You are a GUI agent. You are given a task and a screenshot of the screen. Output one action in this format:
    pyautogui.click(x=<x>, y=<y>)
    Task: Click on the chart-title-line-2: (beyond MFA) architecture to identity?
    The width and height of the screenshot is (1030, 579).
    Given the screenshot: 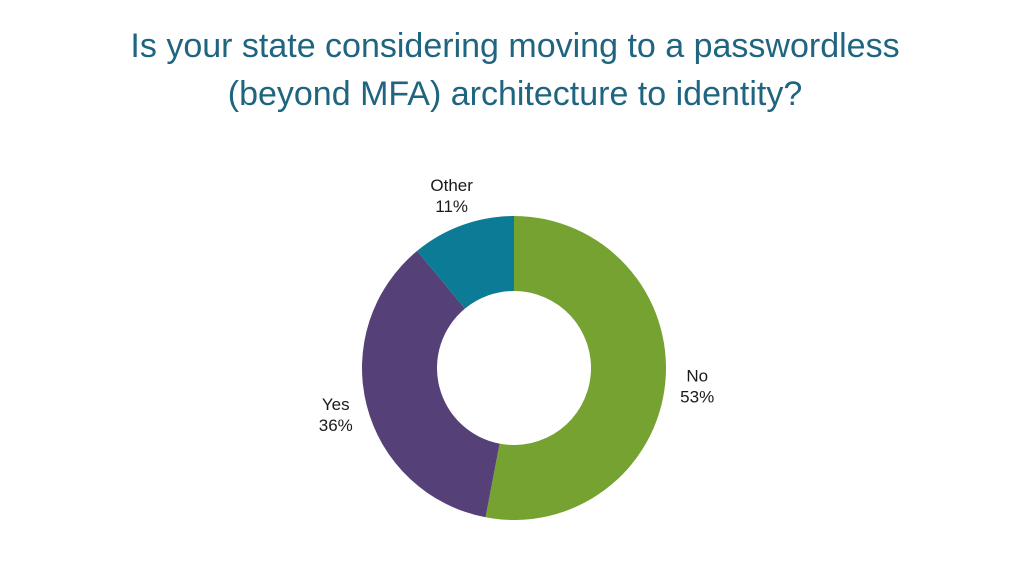 What is the action you would take?
    pyautogui.click(x=515, y=94)
    